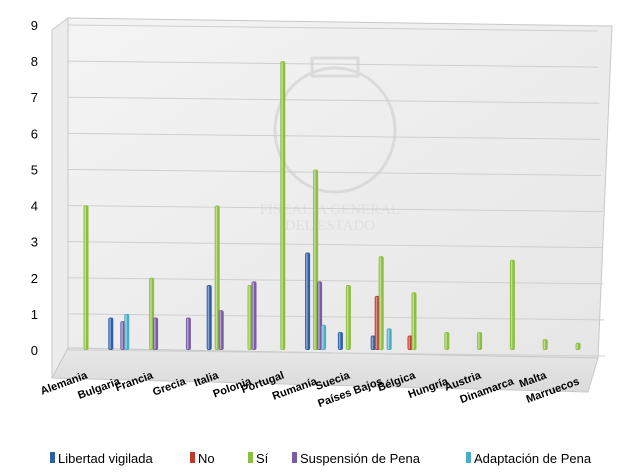  I want to click on y-tick-label: 0, so click(34, 350).